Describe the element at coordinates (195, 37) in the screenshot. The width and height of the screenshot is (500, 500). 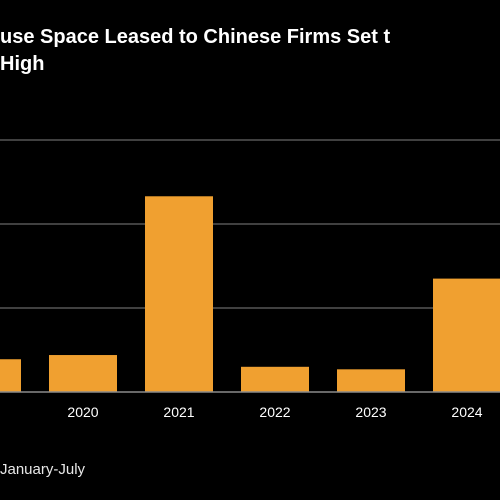
I see `chart-title-line-1: use Space Leased to Chinese Firms Set t` at that location.